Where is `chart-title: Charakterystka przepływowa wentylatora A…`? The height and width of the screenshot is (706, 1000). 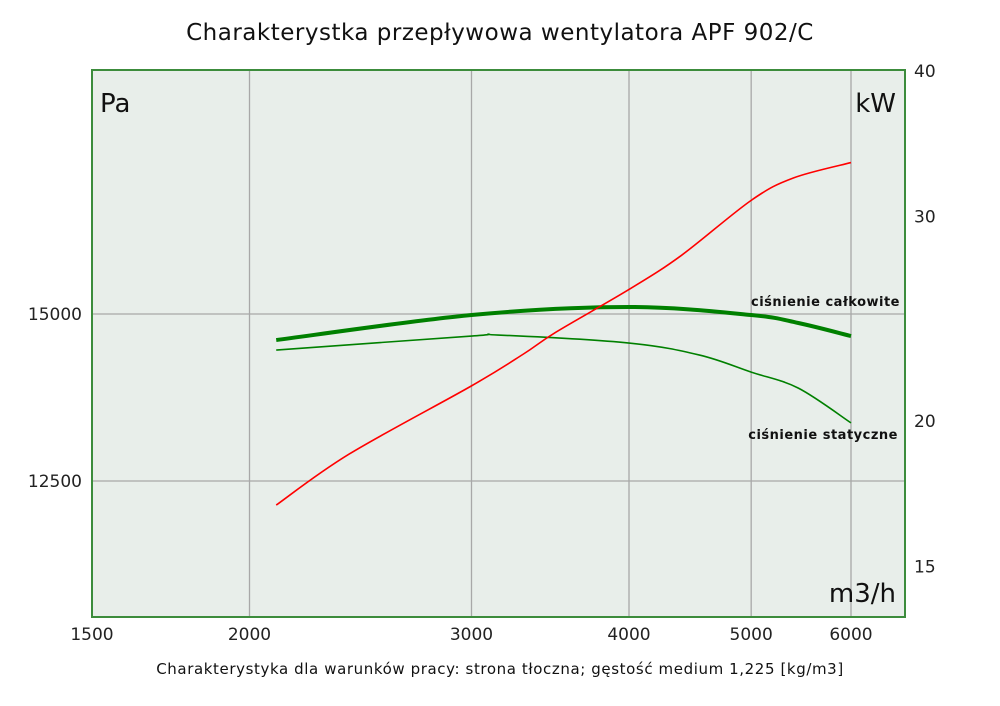
chart-title: Charakterystka przepływowa wentylatora A… is located at coordinates (500, 33).